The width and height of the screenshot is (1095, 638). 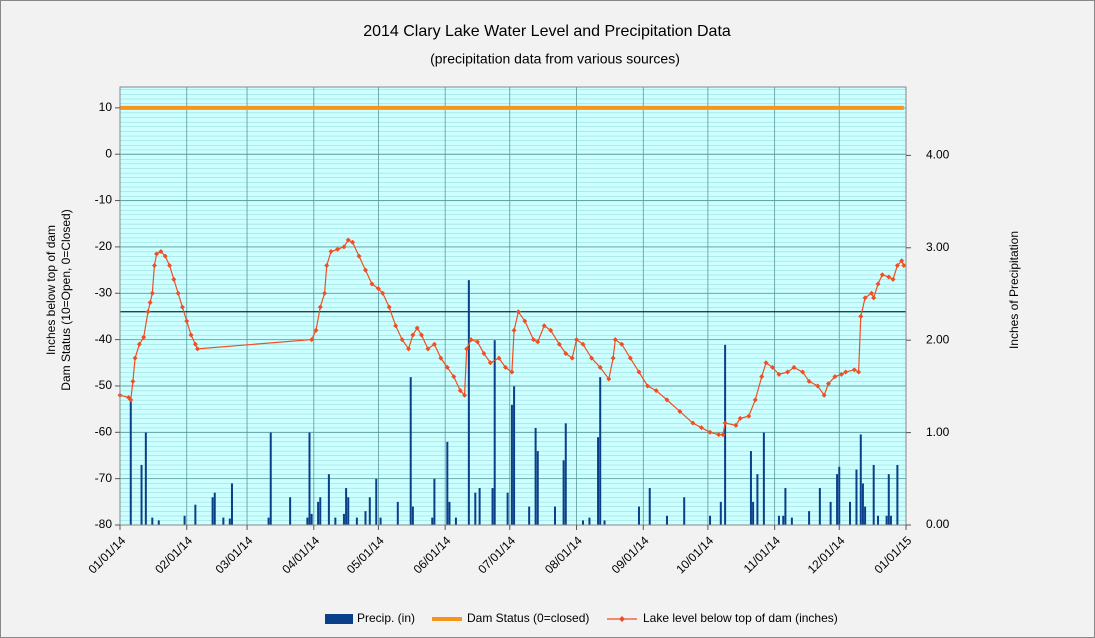 What do you see at coordinates (51, 290) in the screenshot?
I see `y-axis-label: Inches below top of dam` at bounding box center [51, 290].